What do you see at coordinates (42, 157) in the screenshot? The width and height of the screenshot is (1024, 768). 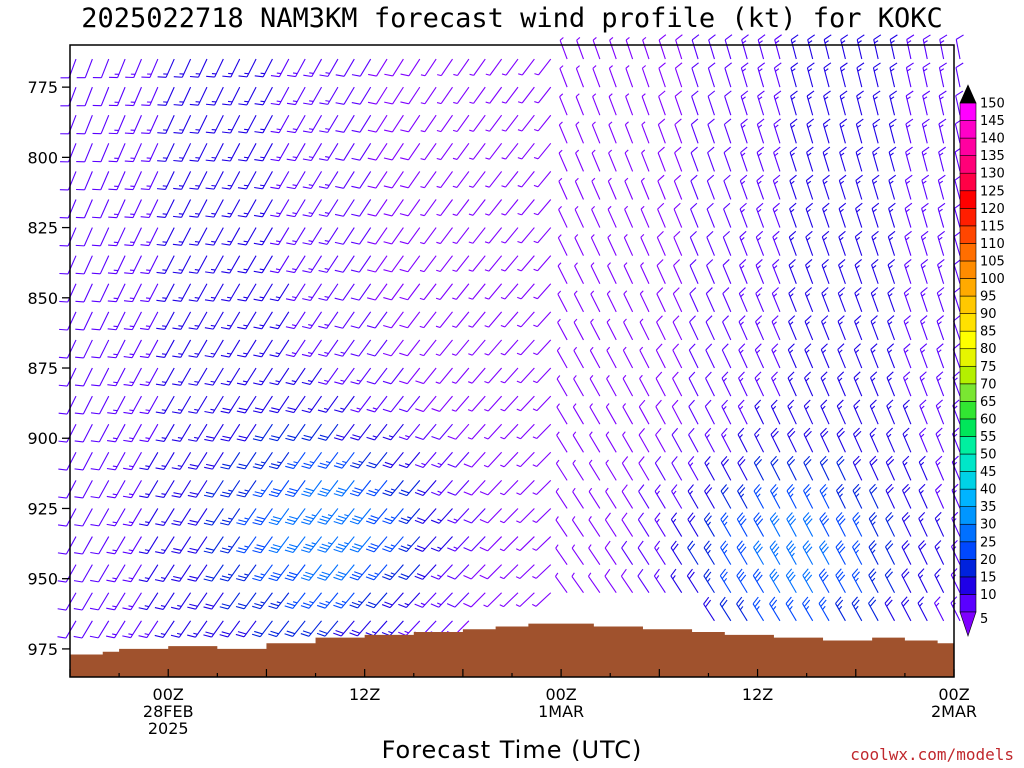 I see `y-tick-label: 800` at bounding box center [42, 157].